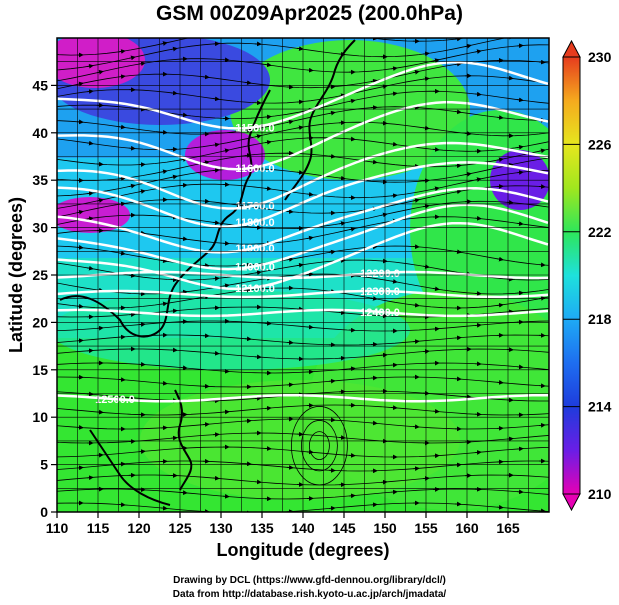 The height and width of the screenshot is (605, 619). Describe the element at coordinates (600, 57) in the screenshot. I see `colorbar-tick-label: 230` at that location.